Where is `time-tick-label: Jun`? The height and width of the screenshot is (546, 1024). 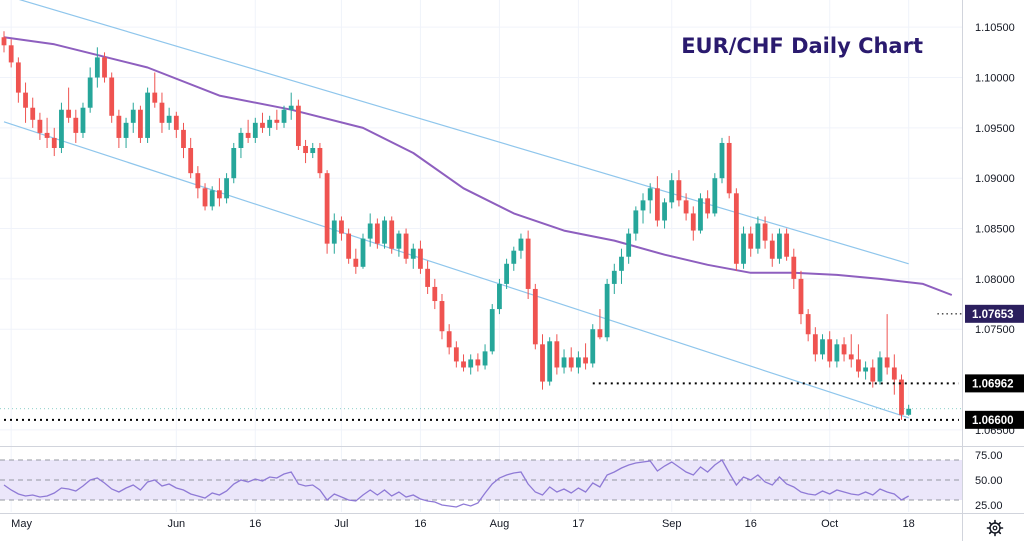 time-tick-label: Jun is located at coordinates (176, 524).